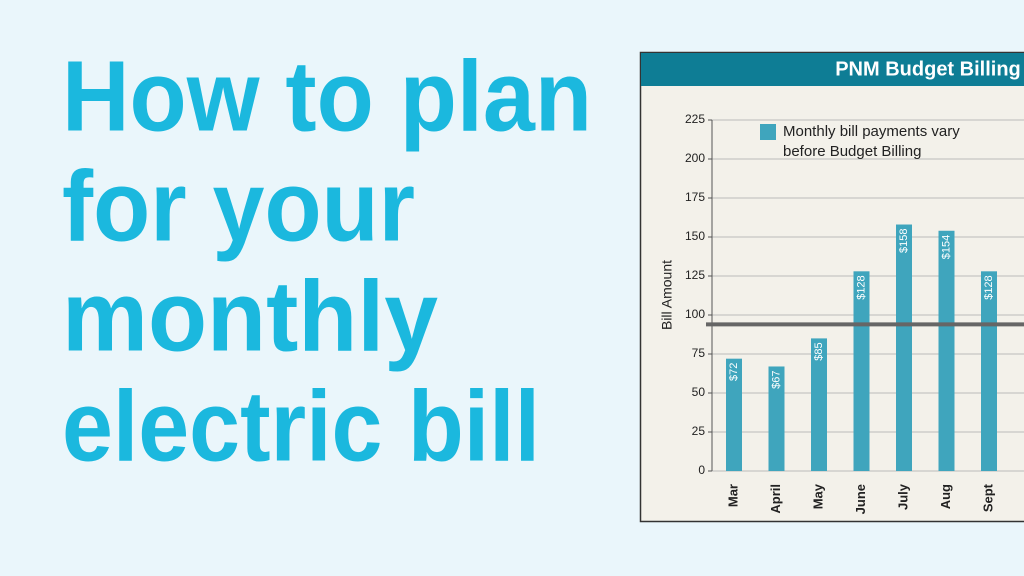  I want to click on headline-line: How to plan, so click(327, 96).